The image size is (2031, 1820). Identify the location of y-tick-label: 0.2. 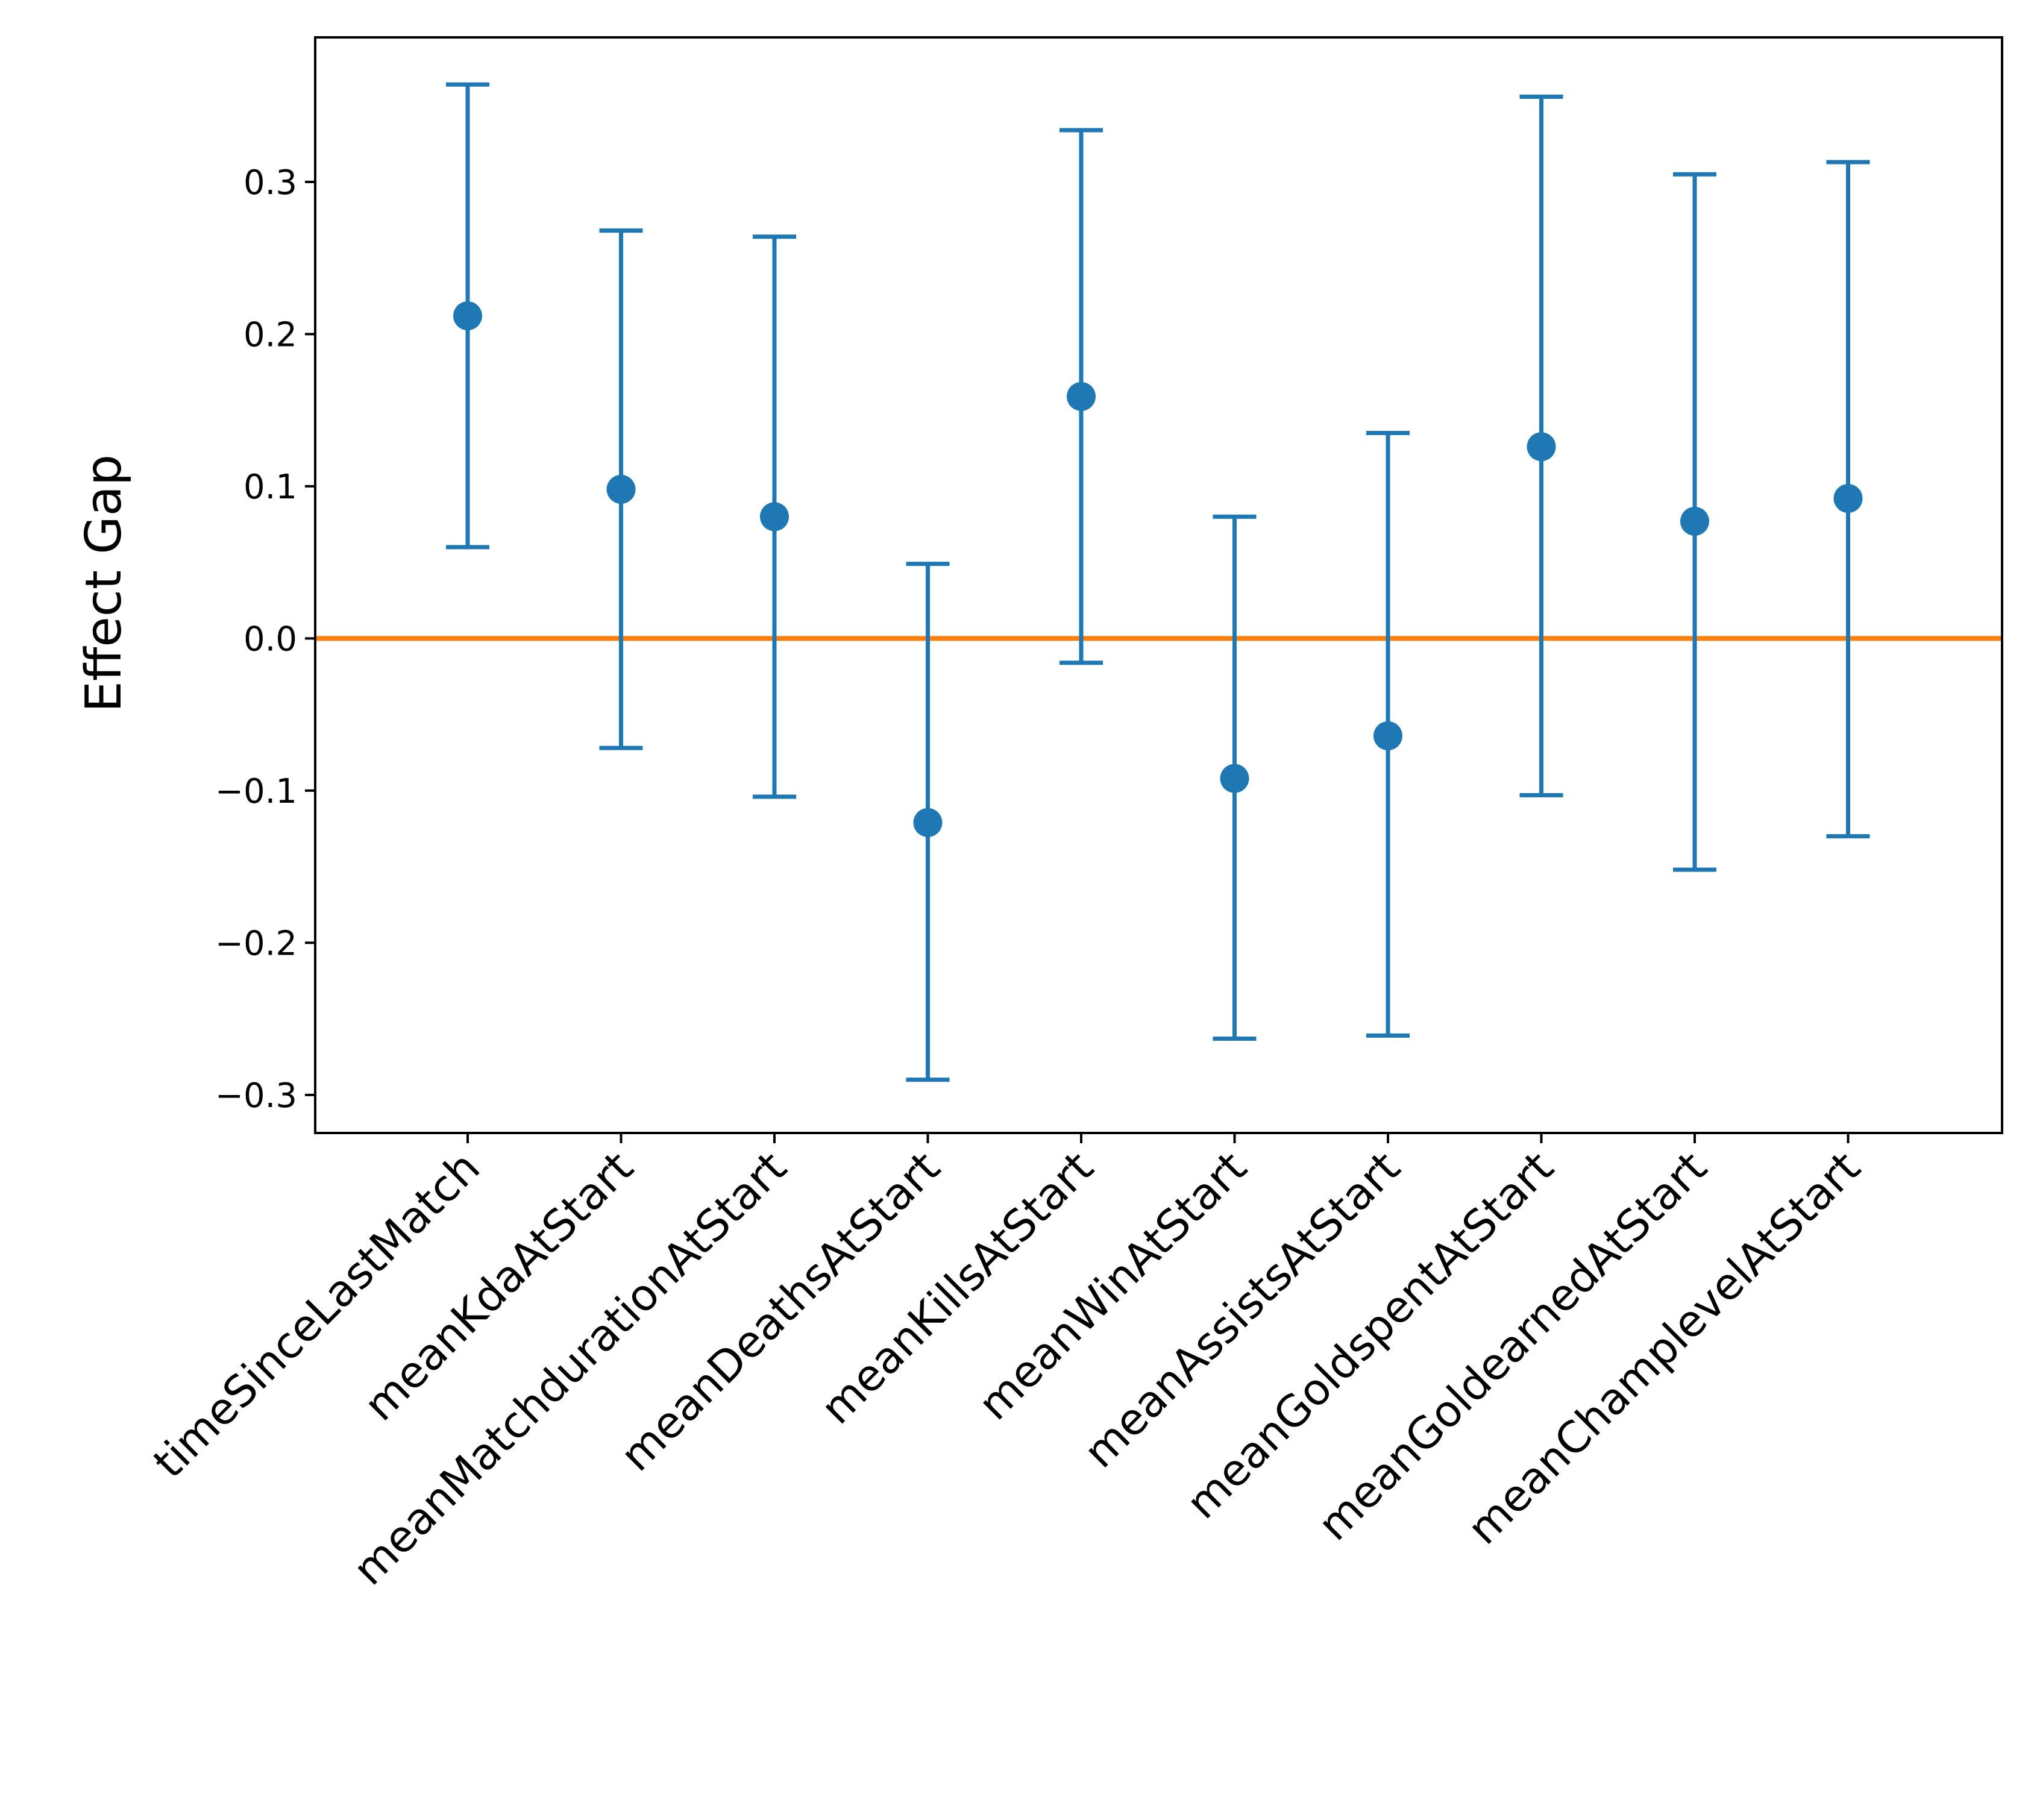
(270, 335).